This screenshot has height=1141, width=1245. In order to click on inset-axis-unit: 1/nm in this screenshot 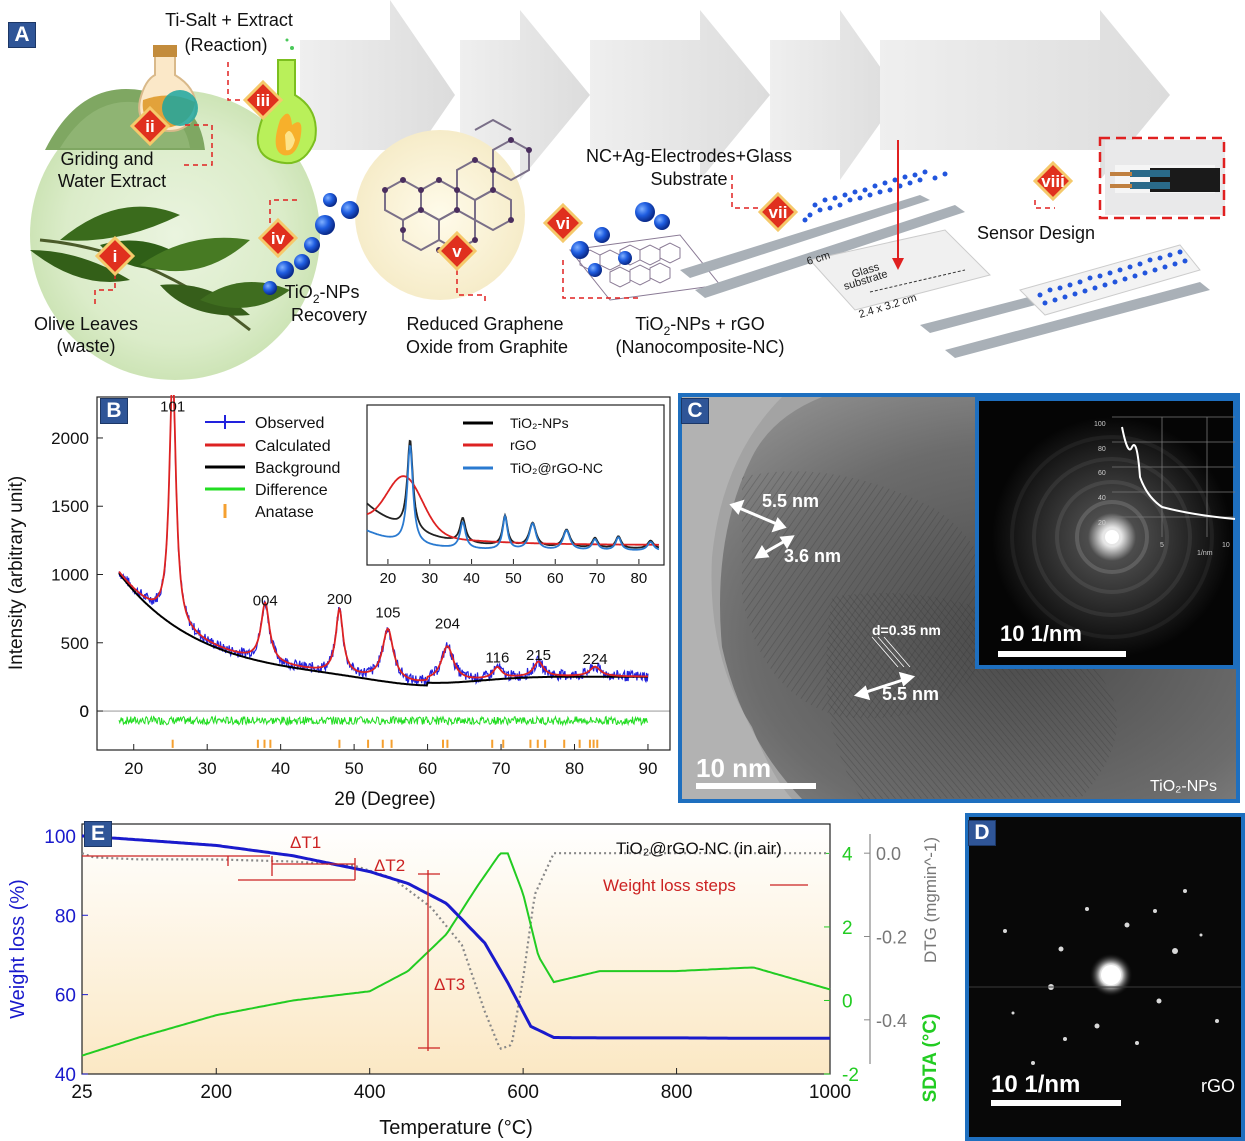, I will do `click(1205, 553)`.